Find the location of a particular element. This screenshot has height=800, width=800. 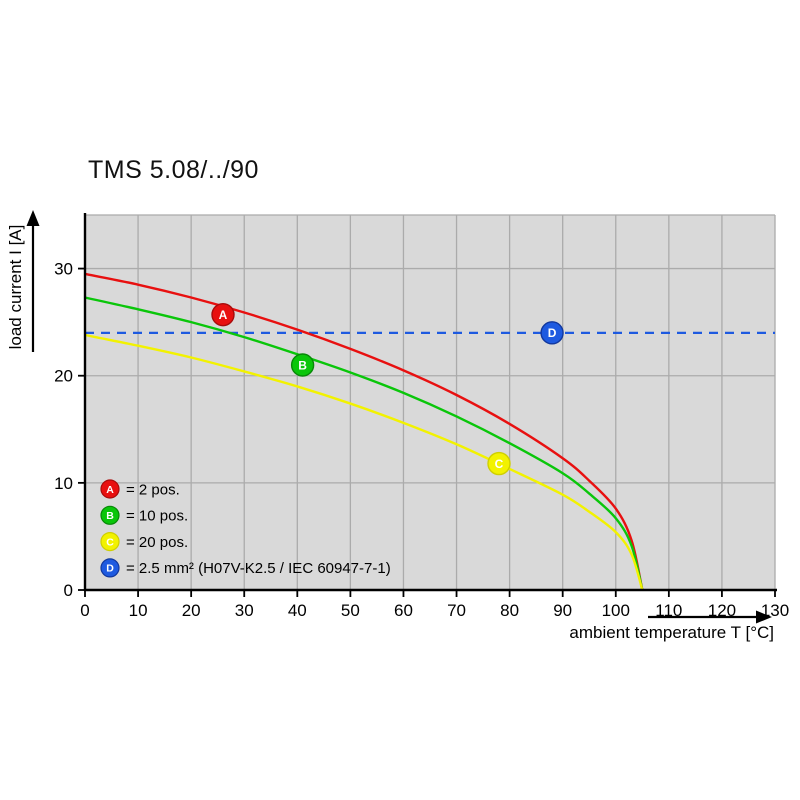

x-axis-arrow is located at coordinates (710, 617).